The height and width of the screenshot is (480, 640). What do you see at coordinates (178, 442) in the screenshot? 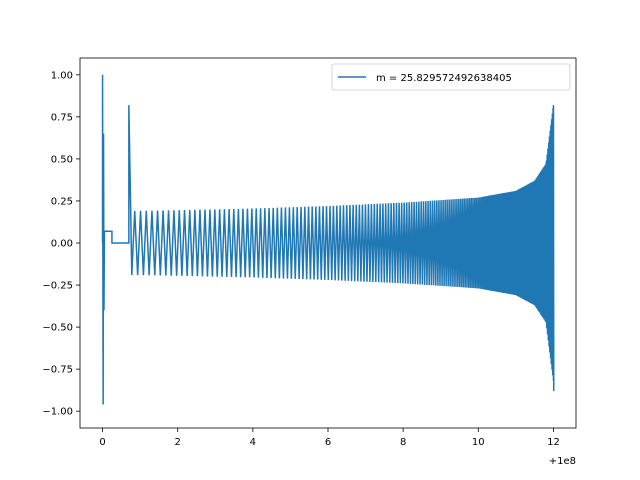
I see `x-tick-label: 2` at bounding box center [178, 442].